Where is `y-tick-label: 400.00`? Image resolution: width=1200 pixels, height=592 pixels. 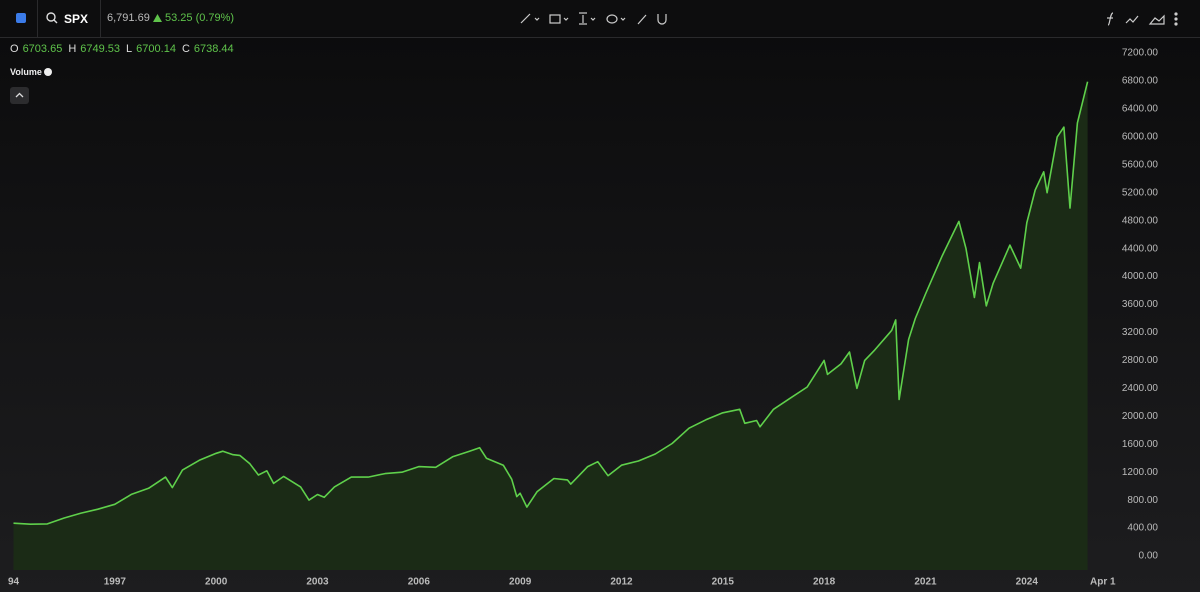 y-tick-label: 400.00 is located at coordinates (1142, 528).